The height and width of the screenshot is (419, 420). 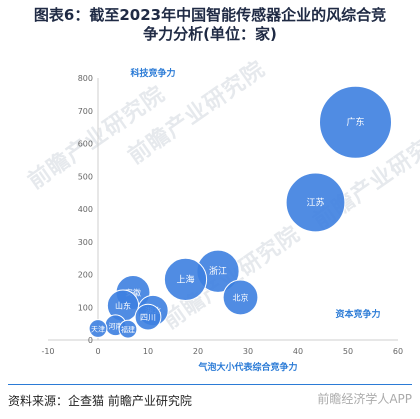 What do you see at coordinates (248, 351) in the screenshot?
I see `x-tick-label: 30` at bounding box center [248, 351].